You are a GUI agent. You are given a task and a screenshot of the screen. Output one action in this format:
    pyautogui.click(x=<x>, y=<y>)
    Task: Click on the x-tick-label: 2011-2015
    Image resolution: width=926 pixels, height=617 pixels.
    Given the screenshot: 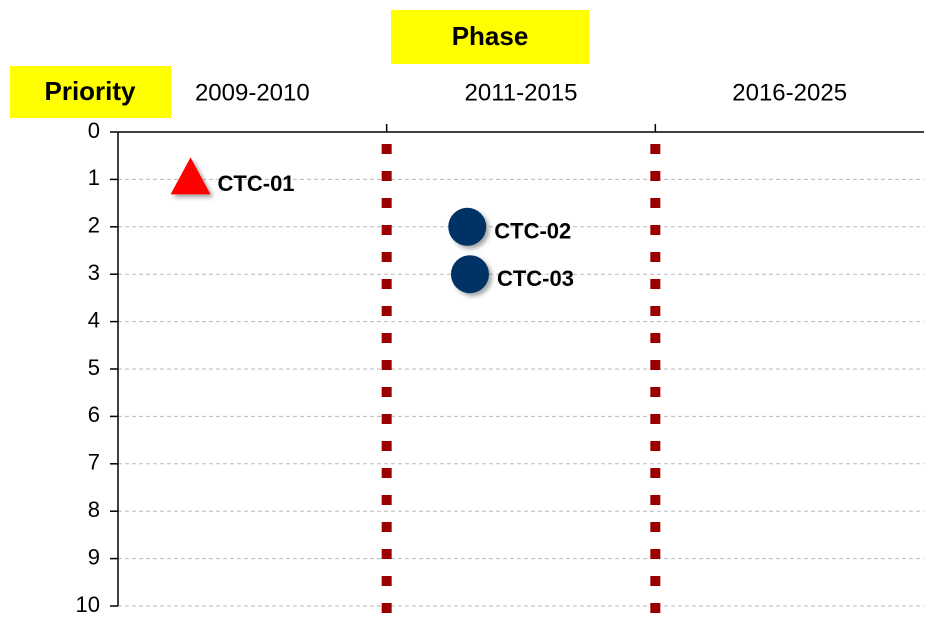 What is the action you would take?
    pyautogui.click(x=521, y=92)
    